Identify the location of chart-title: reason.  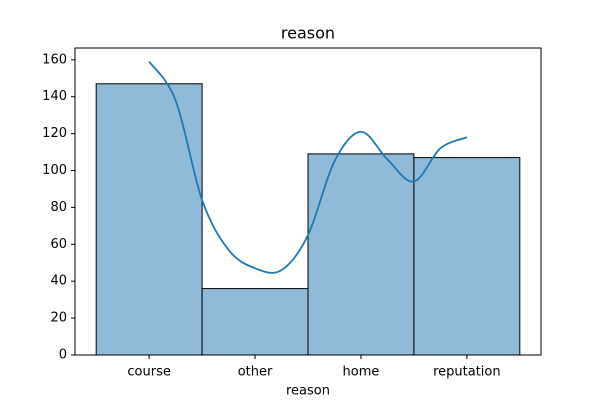
(308, 33).